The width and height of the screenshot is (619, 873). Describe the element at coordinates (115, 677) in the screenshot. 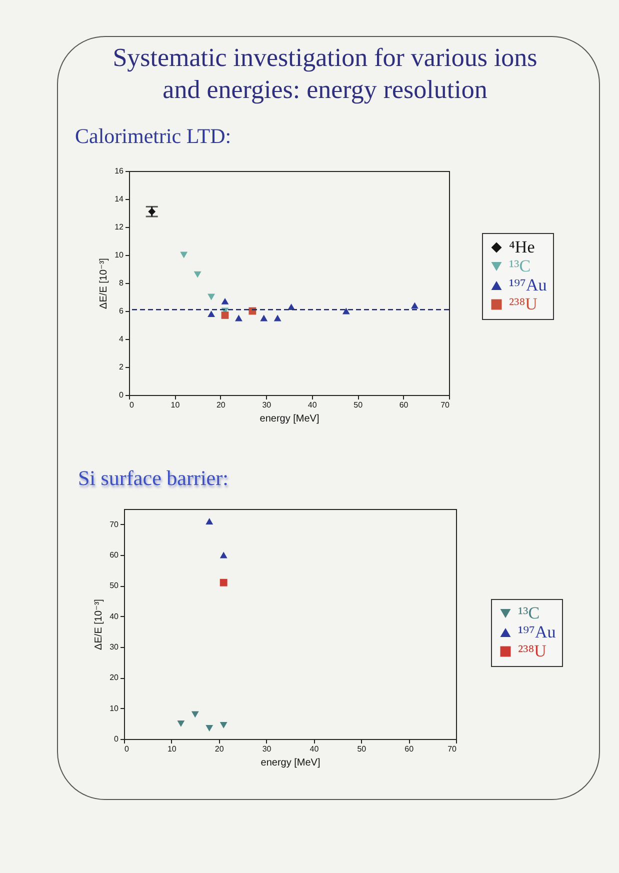

I see `y-tick-label: 20` at that location.